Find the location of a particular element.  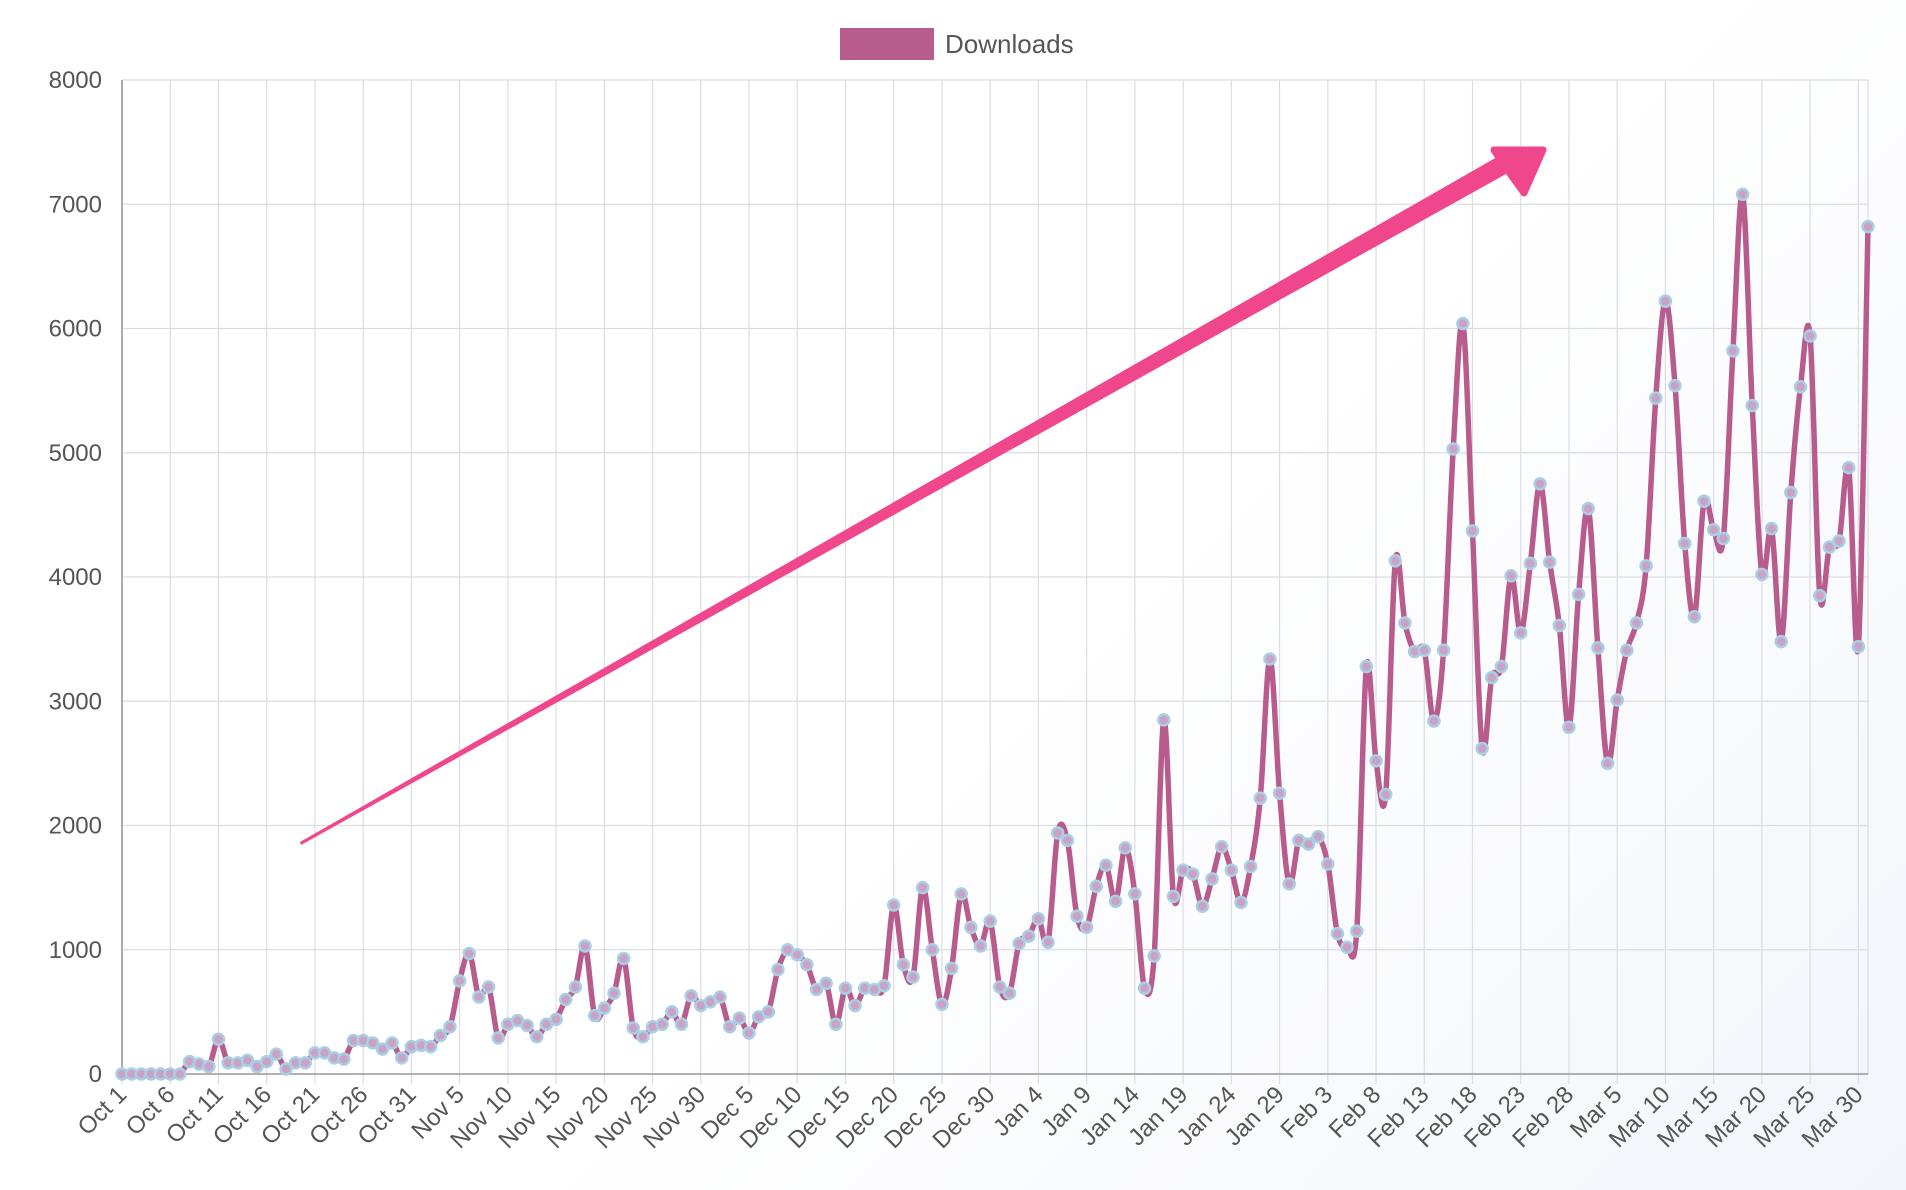

y-tick-label: 6000 is located at coordinates (75, 329).